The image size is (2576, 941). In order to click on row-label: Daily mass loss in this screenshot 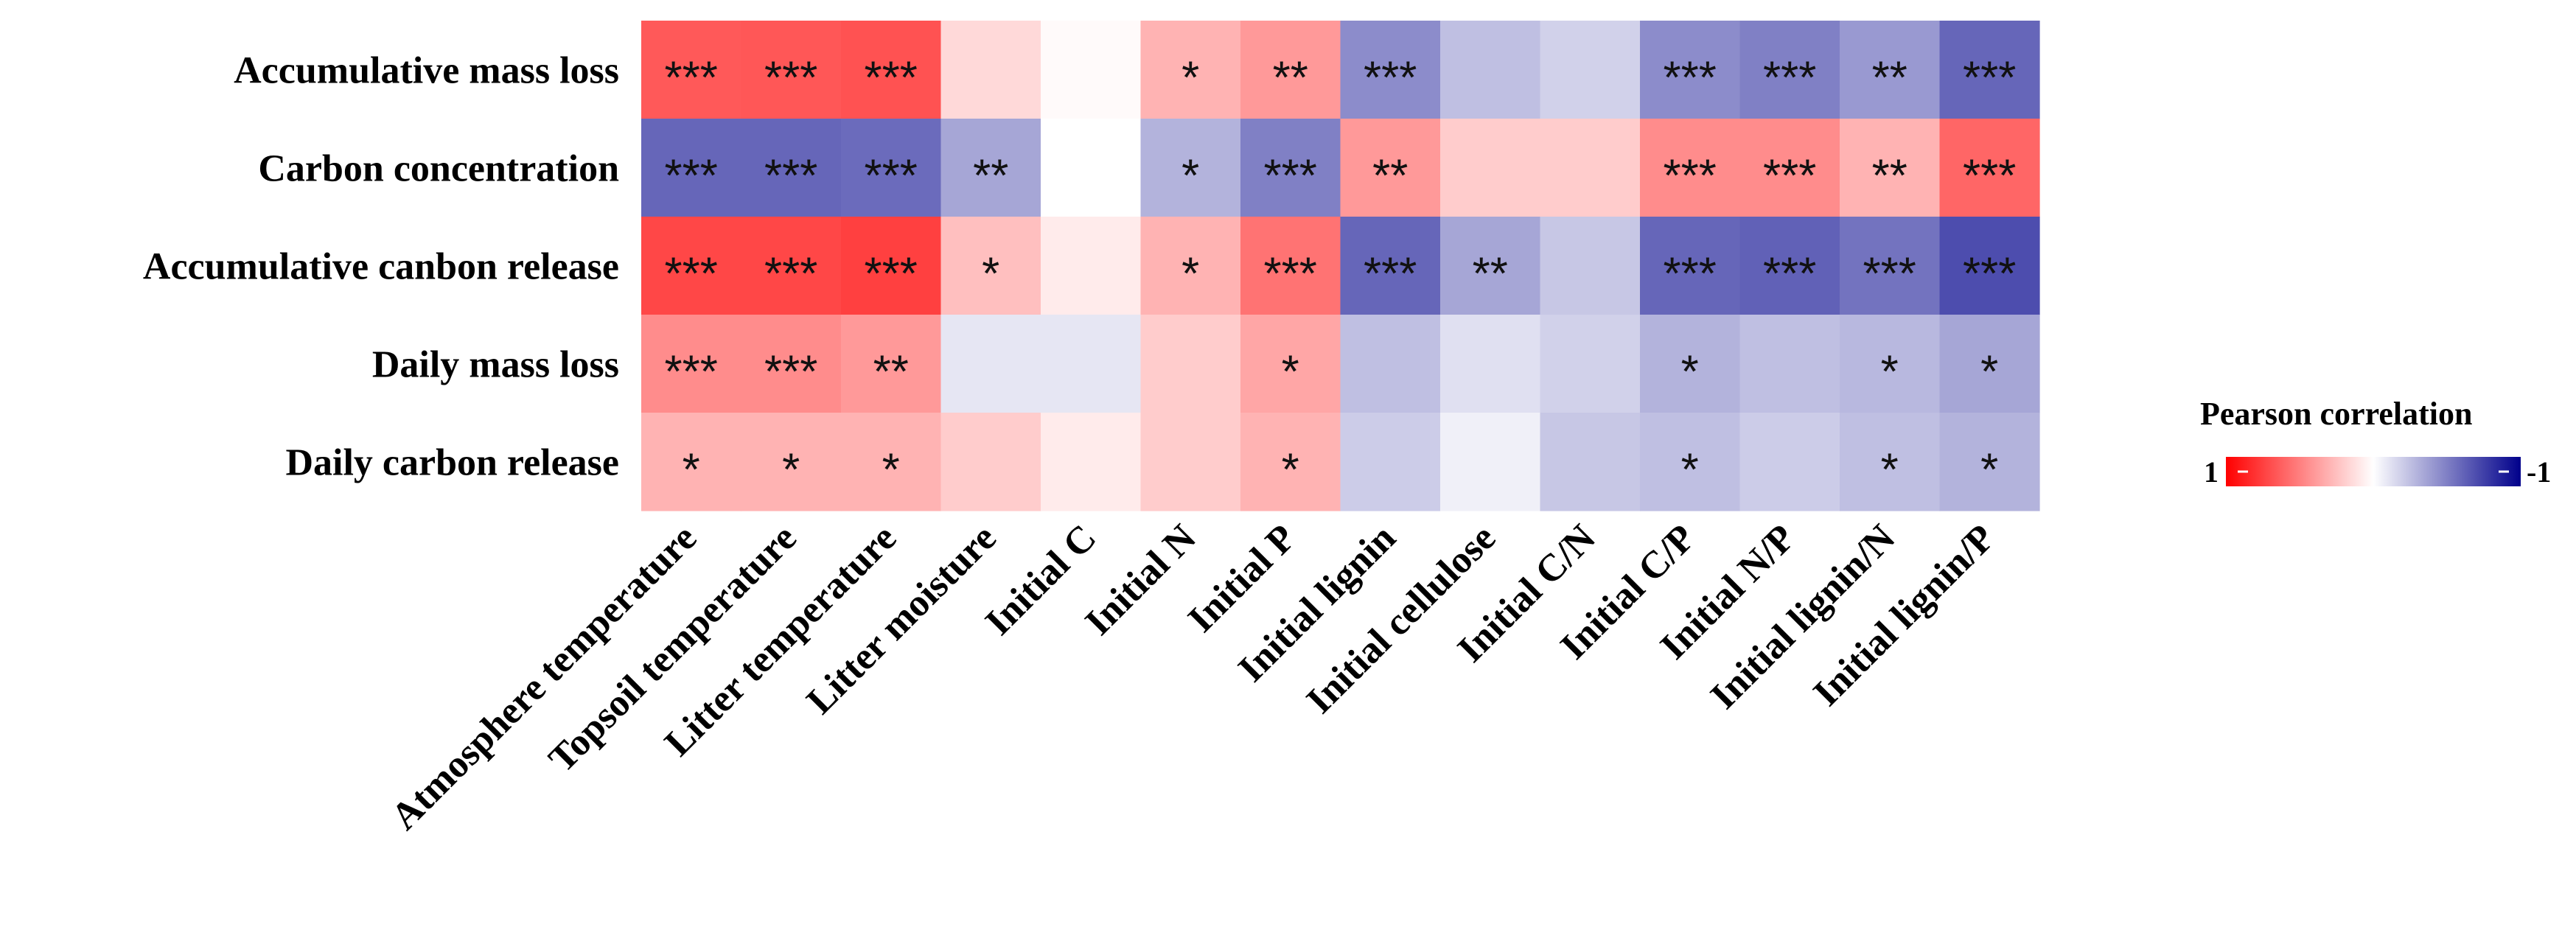, I will do `click(495, 365)`.